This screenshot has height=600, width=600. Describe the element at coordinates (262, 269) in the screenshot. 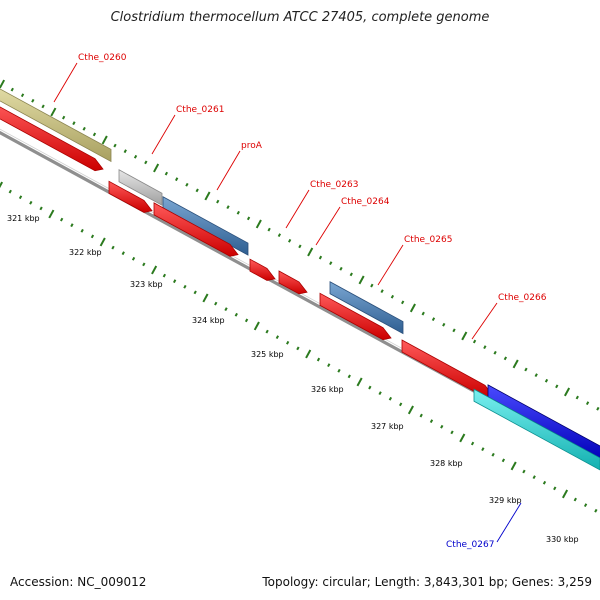

I see `gene-cthe-0263-cds` at that location.